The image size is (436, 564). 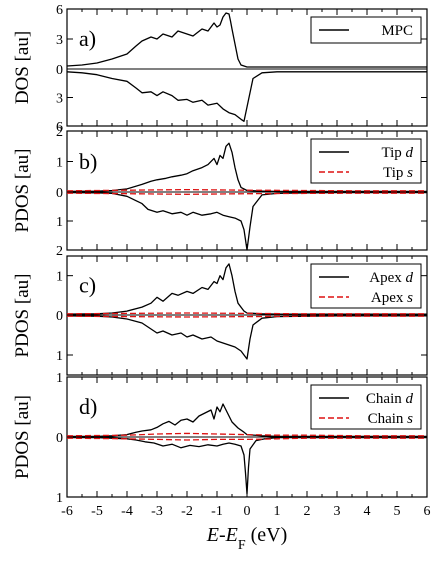 What do you see at coordinates (391, 278) in the screenshot?
I see `legend-entry: Apex d` at bounding box center [391, 278].